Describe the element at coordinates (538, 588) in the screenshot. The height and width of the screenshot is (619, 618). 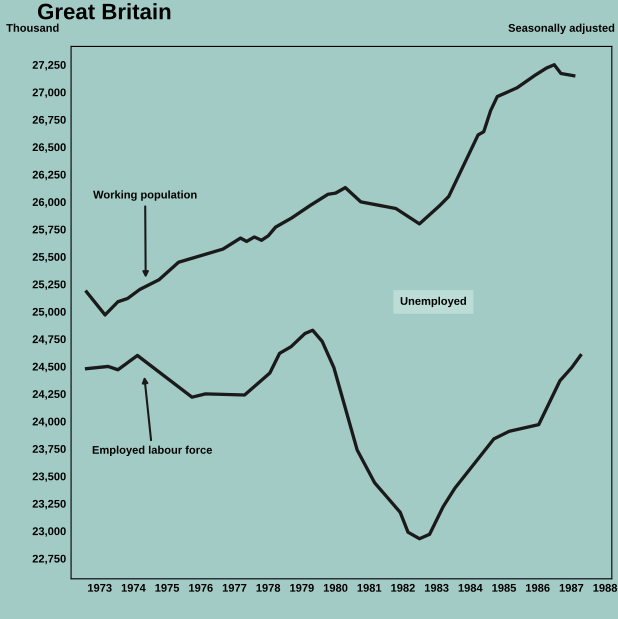
I see `x-tick-label: 1986` at that location.